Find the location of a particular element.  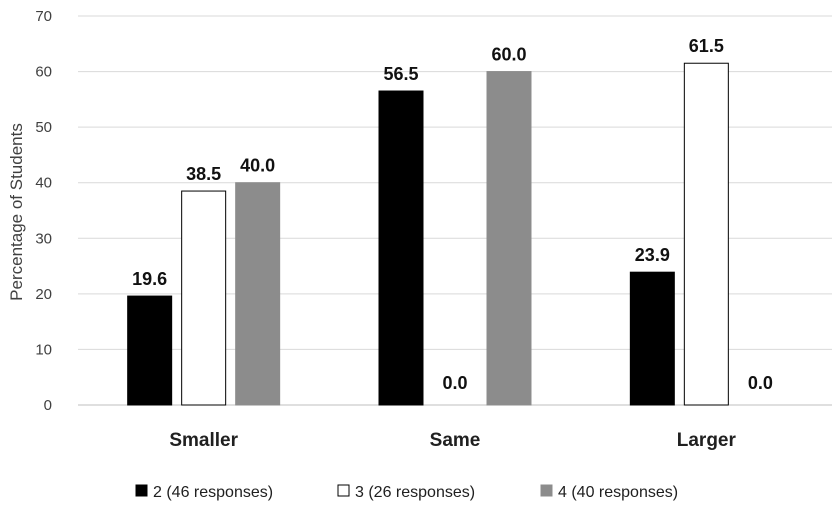

data-label: 19.6 is located at coordinates (149, 279).